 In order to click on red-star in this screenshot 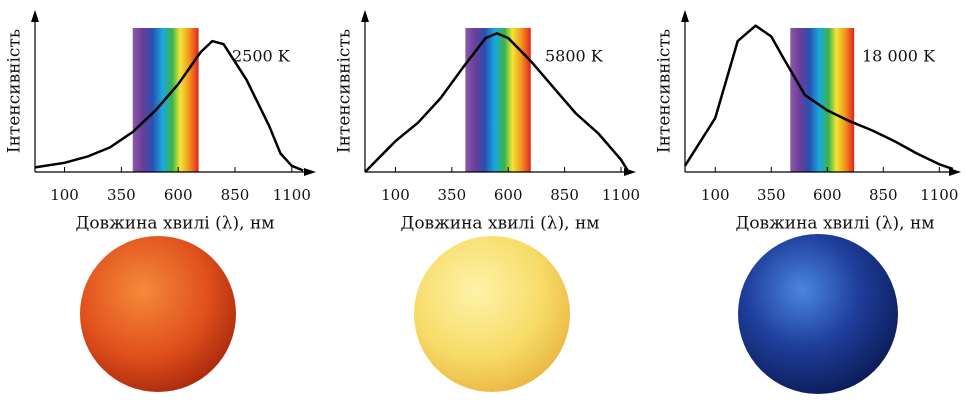, I will do `click(158, 314)`.